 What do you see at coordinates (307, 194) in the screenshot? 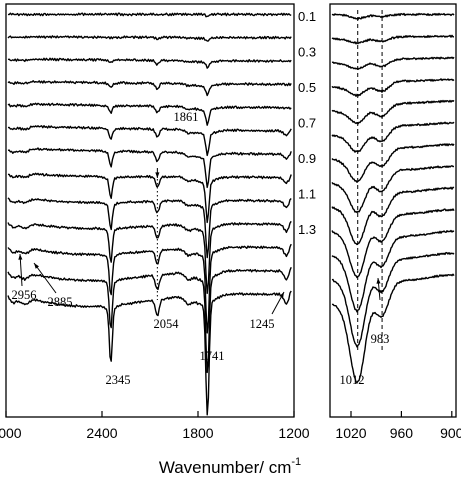
I see `series-label: 1.1` at bounding box center [307, 194].